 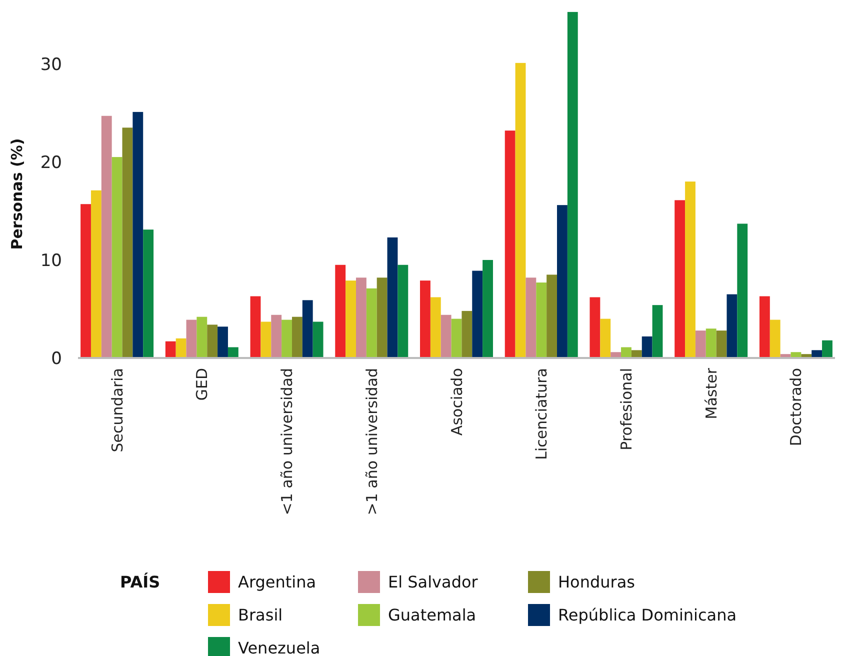 What do you see at coordinates (433, 582) in the screenshot?
I see `legend-label: El Salvador` at bounding box center [433, 582].